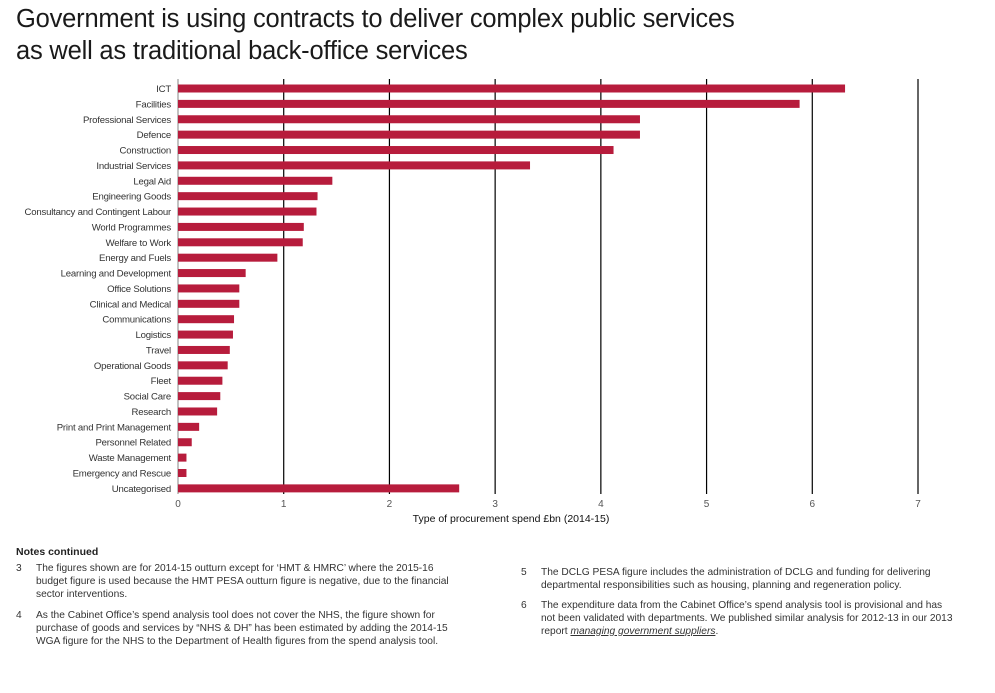 The width and height of the screenshot is (995, 693). What do you see at coordinates (139, 289) in the screenshot?
I see `category-label: Office Solutions` at bounding box center [139, 289].